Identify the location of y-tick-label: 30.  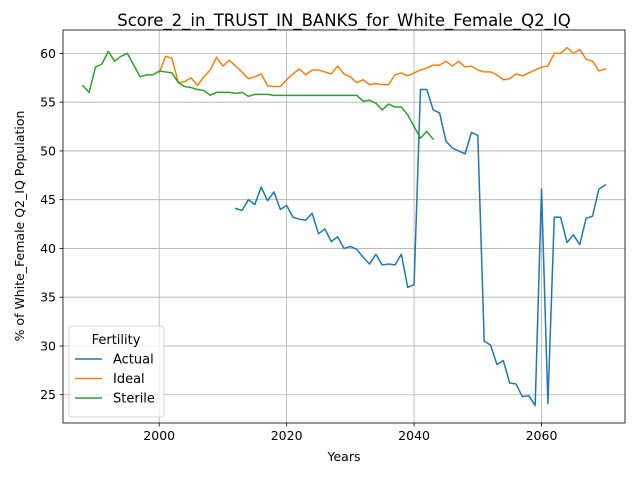
(48, 345).